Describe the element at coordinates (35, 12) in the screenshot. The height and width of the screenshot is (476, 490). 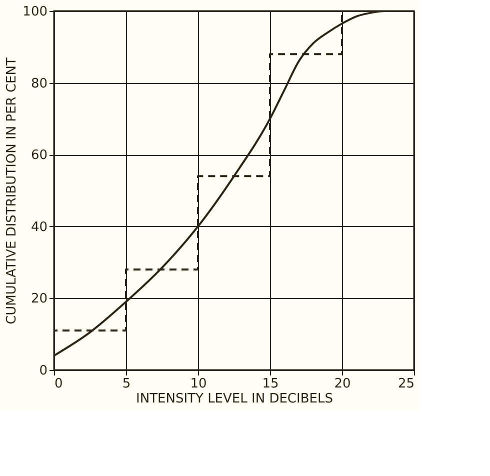
I see `y-tick-label: 100` at that location.